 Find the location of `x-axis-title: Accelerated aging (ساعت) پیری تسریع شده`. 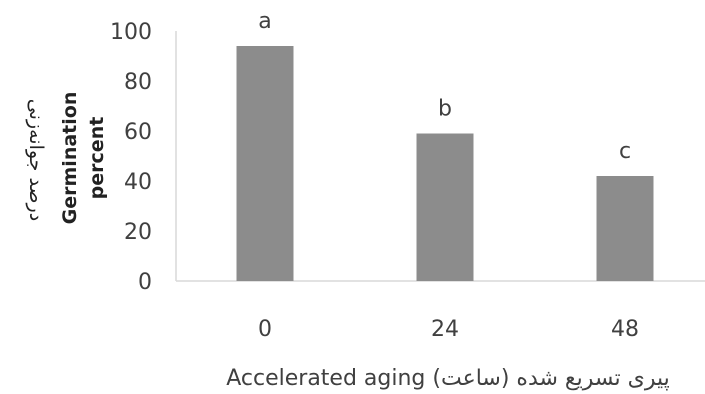

x-axis-title: Accelerated aging (ساعت) پیری تسریع شده is located at coordinates (448, 378).